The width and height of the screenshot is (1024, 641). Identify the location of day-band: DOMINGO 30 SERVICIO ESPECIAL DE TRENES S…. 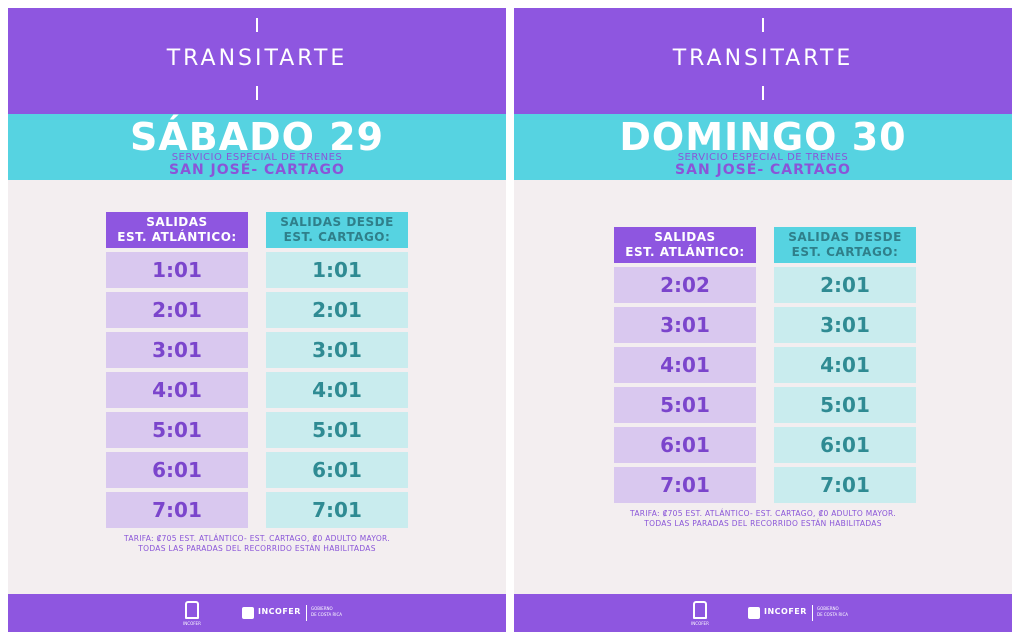
(763, 147).